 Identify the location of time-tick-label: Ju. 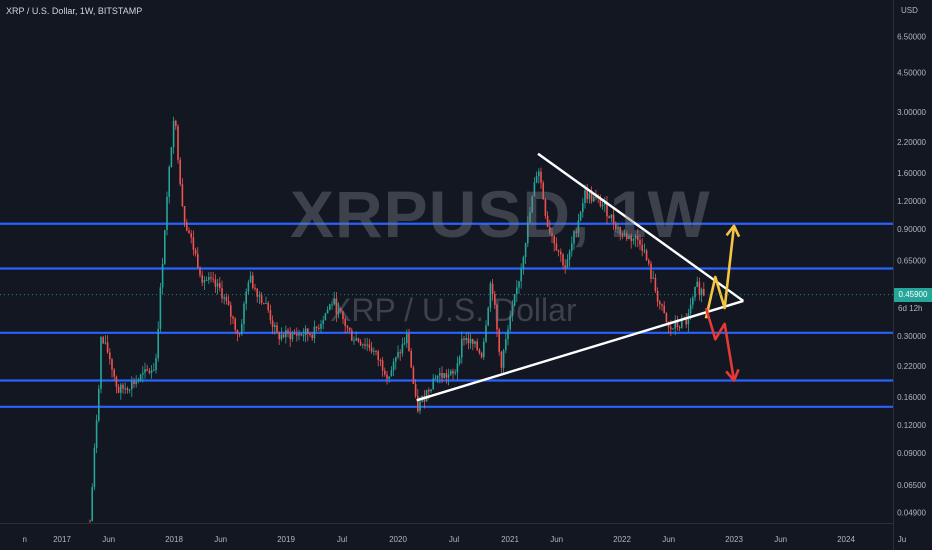
(902, 539).